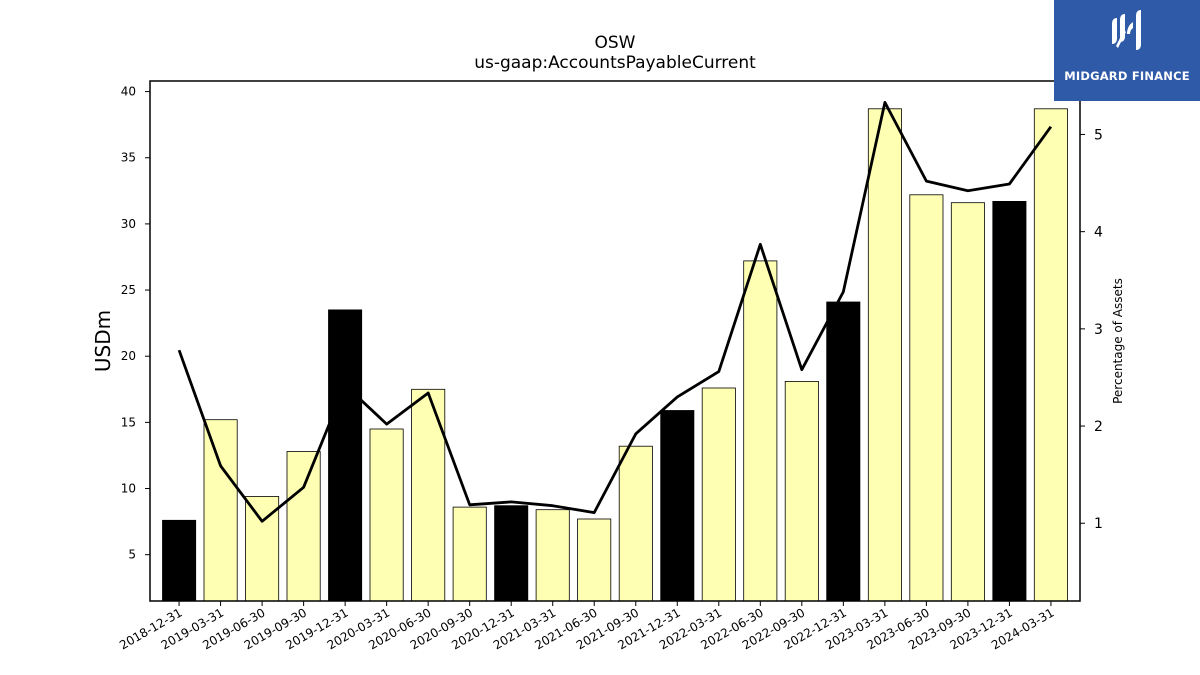  I want to click on midgard-logo-icon, so click(1126, 30).